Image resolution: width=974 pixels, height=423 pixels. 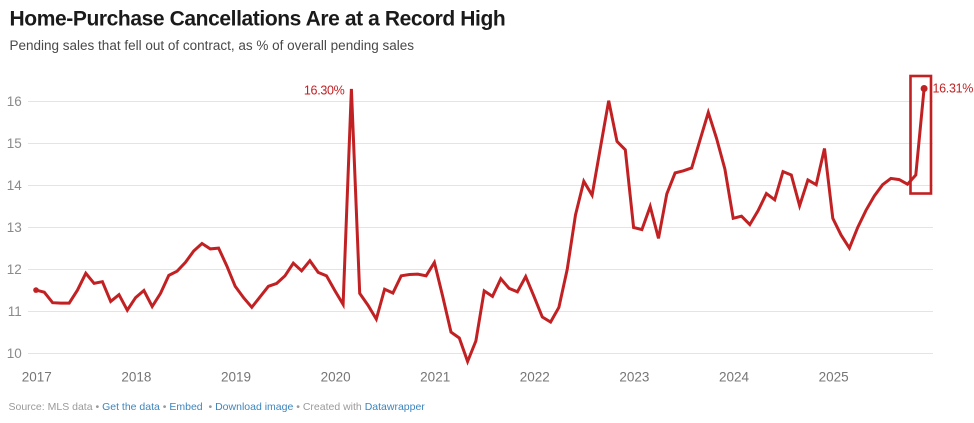 What do you see at coordinates (953, 89) in the screenshot?
I see `svg-text: 16.31%` at bounding box center [953, 89].